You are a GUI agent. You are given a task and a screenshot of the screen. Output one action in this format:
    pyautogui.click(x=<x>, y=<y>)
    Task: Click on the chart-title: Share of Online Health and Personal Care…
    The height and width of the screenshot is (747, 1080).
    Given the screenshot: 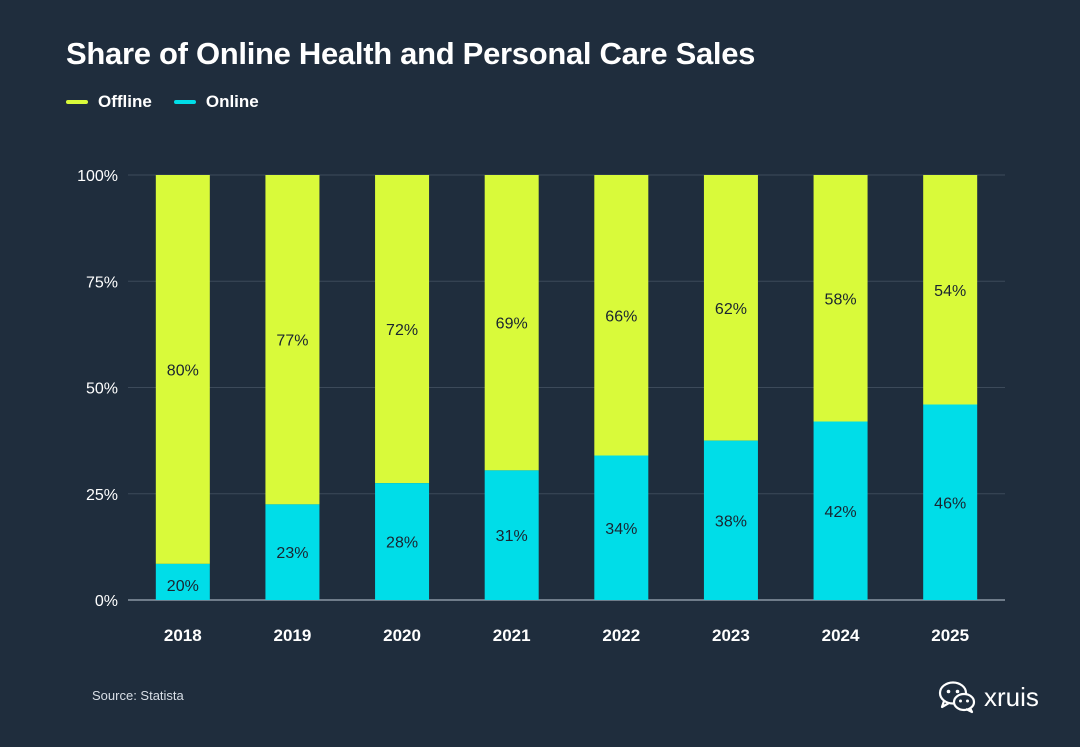 What is the action you would take?
    pyautogui.click(x=411, y=53)
    